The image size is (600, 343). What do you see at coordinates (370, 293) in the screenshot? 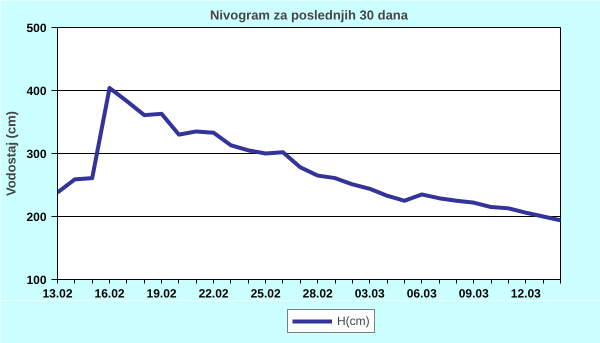
I see `x-tick-label: 03.03` at bounding box center [370, 293].